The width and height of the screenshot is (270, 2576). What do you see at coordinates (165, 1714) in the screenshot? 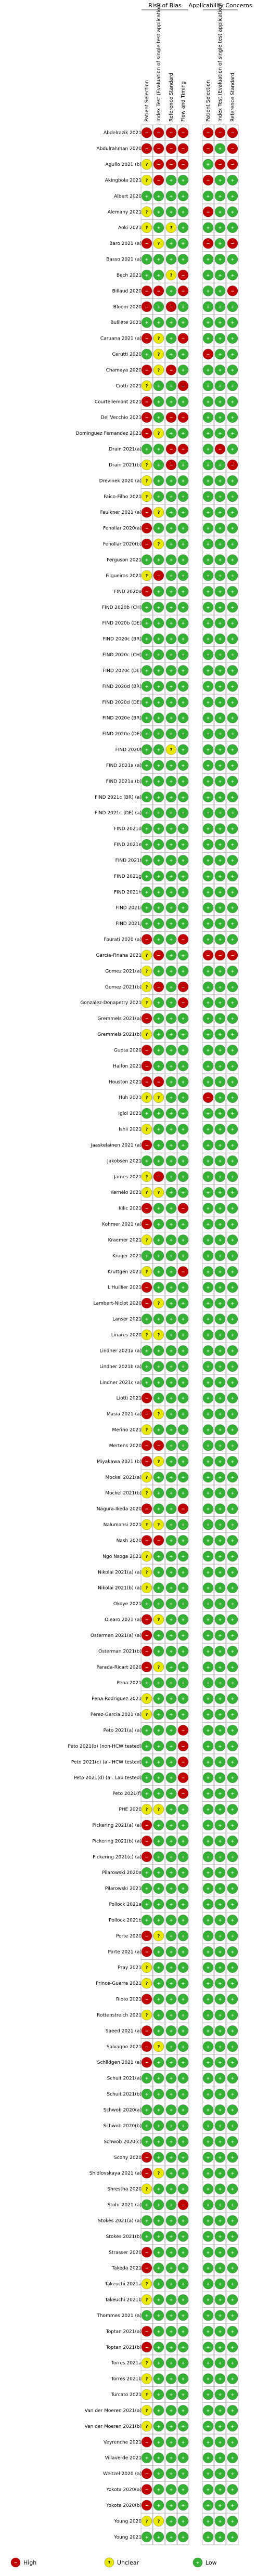
I see `table-row: Perez-Garcia 2021 (a)? + + + + + +` at bounding box center [165, 1714].